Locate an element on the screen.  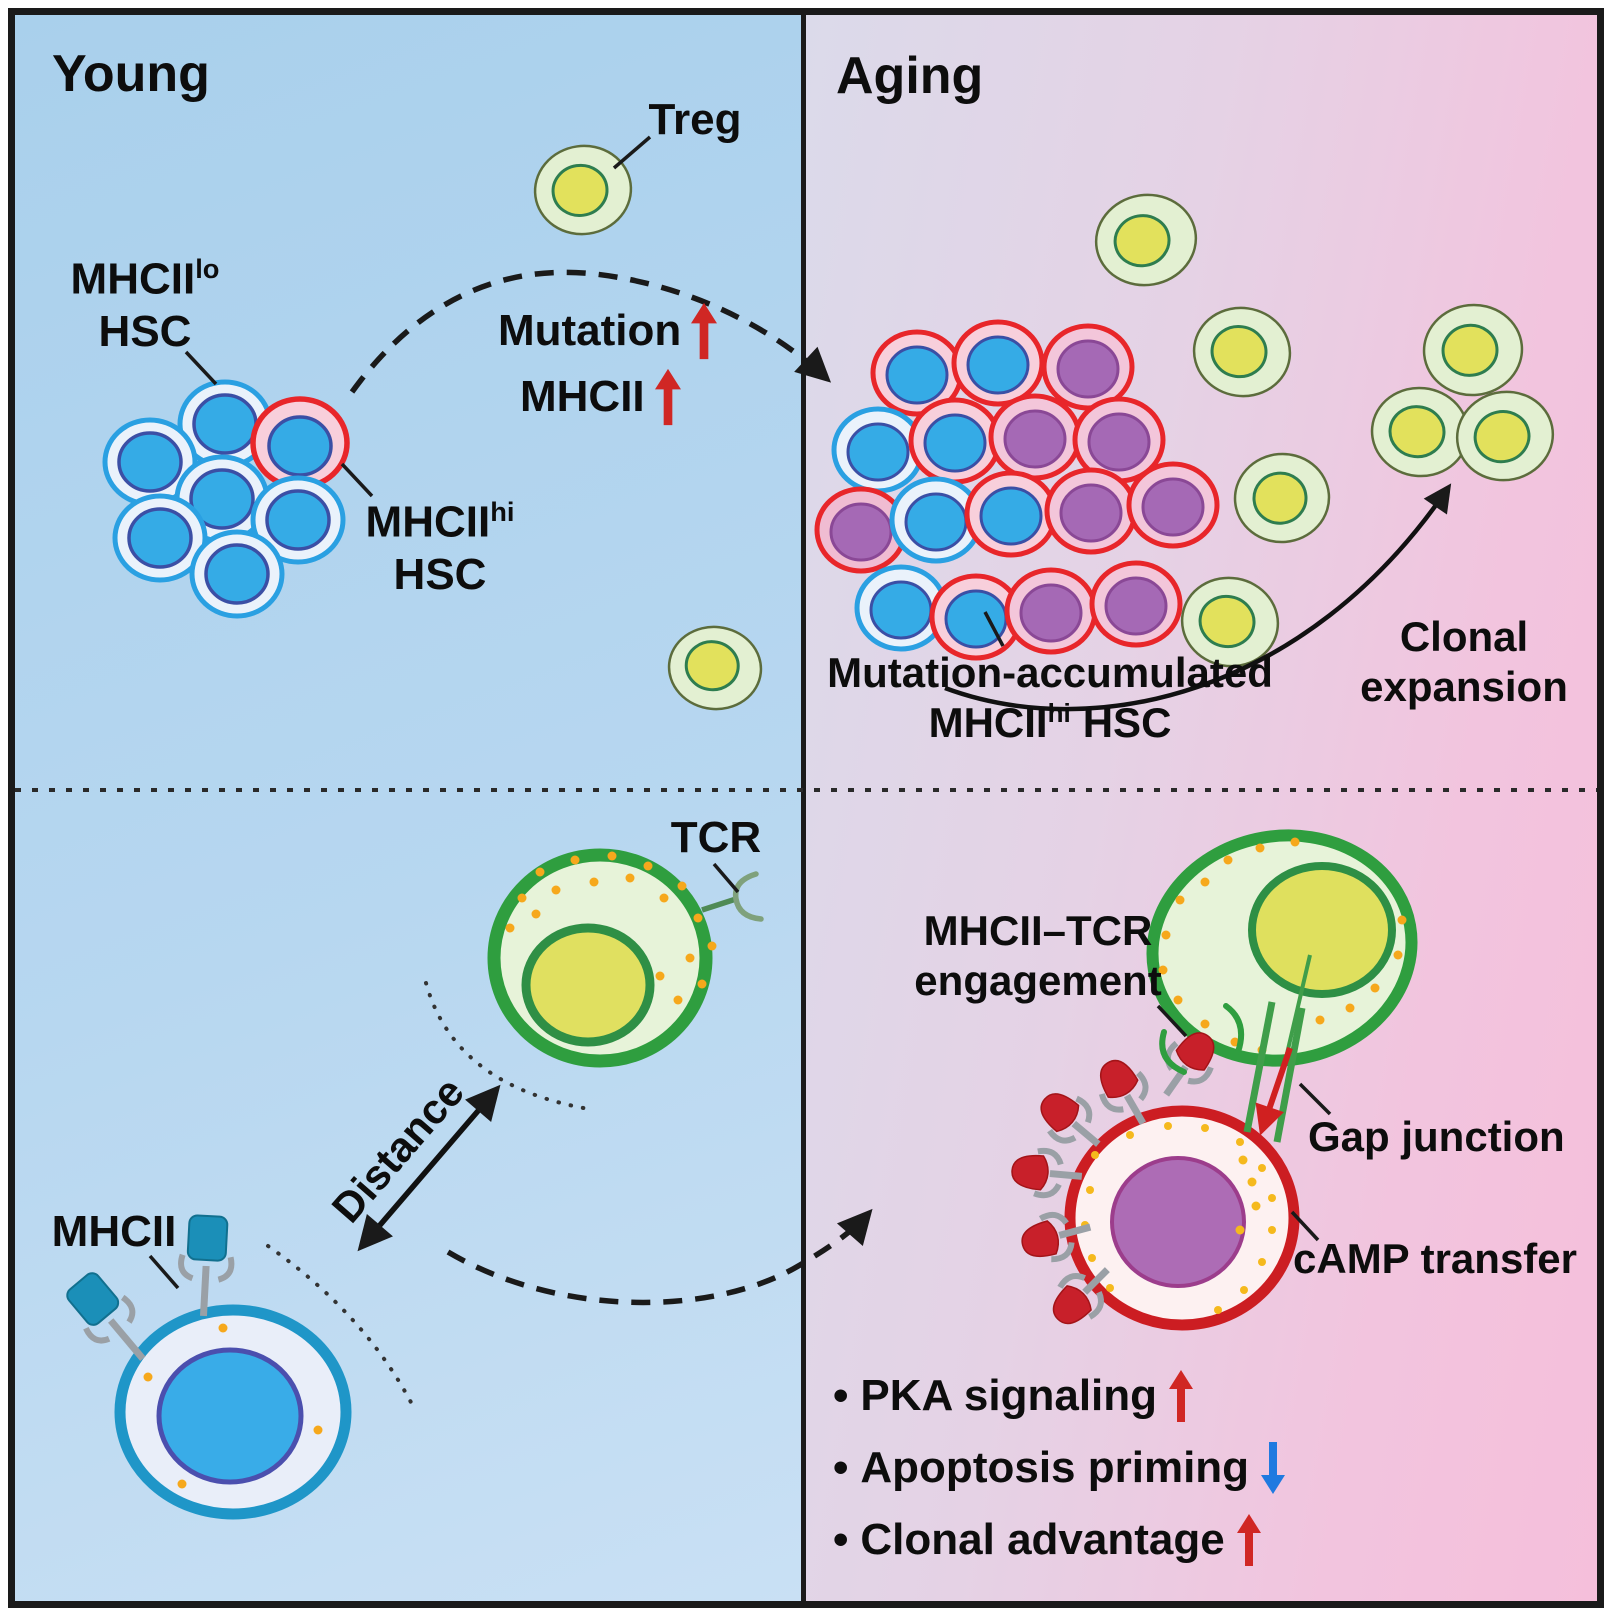
gap-junction-label: Gap junction is located at coordinates (1436, 1136).